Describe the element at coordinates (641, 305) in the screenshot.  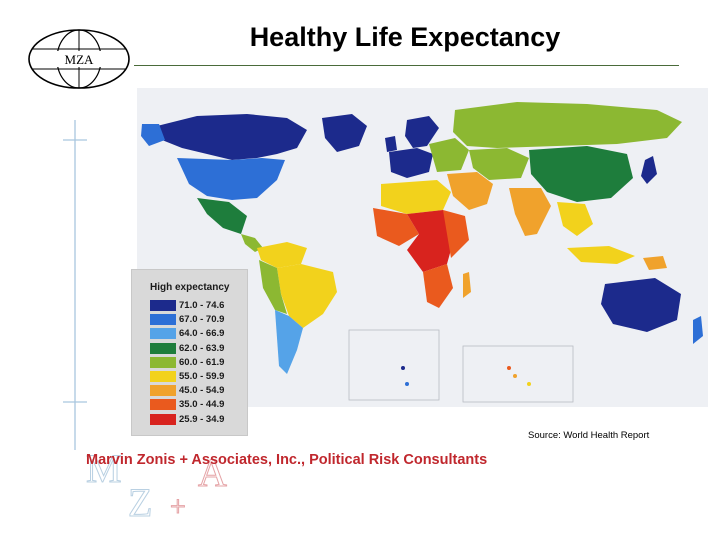
I see `australia` at that location.